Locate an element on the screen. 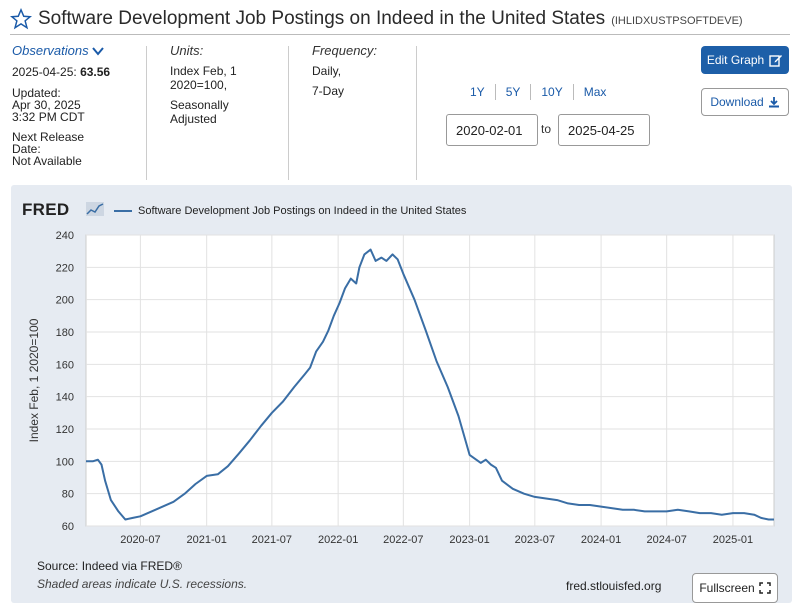 The height and width of the screenshot is (609, 800). fred-logo: FRED is located at coordinates (46, 209).